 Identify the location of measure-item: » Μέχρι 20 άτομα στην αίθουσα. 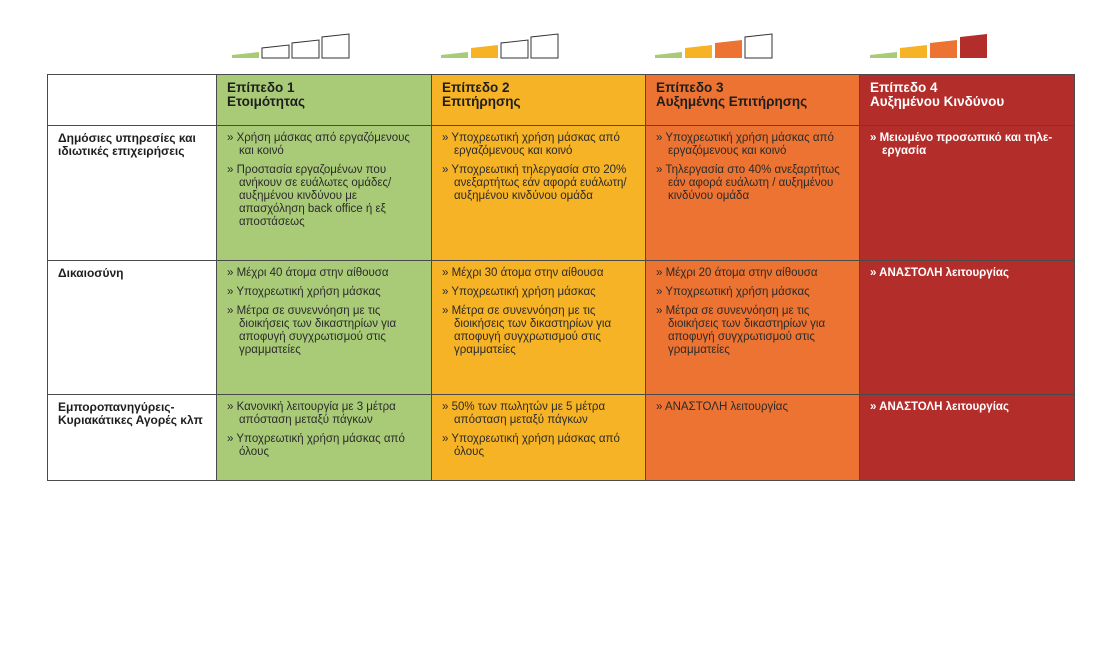
(737, 273).